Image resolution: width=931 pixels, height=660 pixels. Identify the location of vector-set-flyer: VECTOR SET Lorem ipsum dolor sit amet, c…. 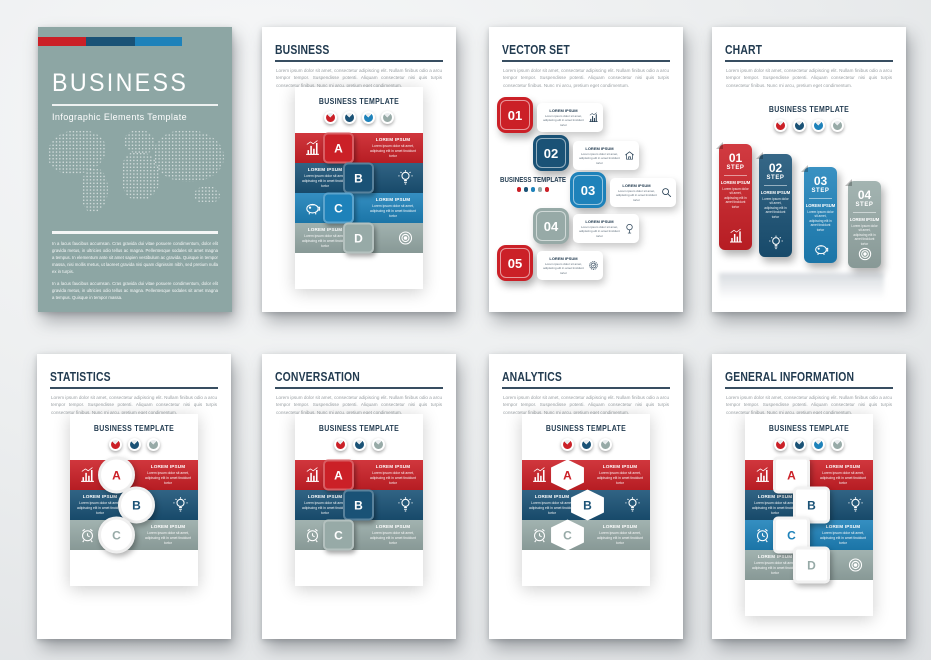
(586, 169).